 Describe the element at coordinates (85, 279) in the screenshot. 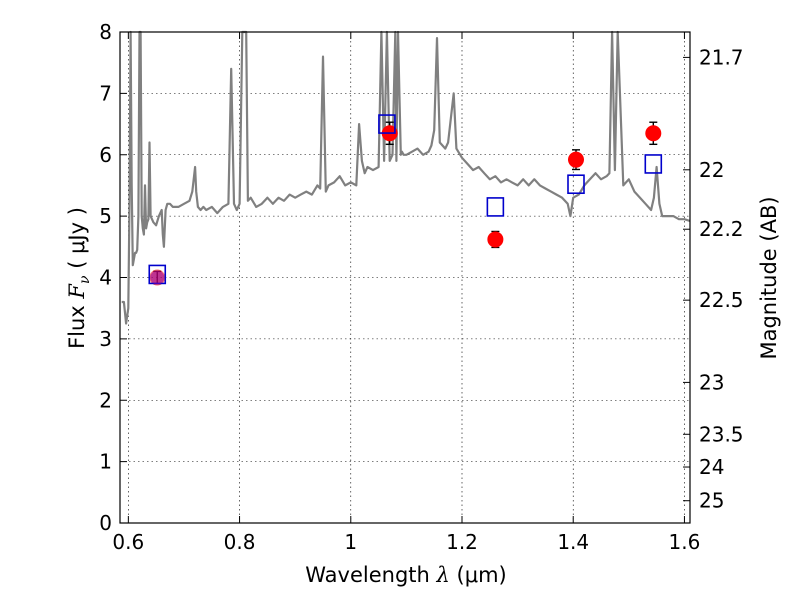

I see `y-axis-label-subscript: ν` at that location.